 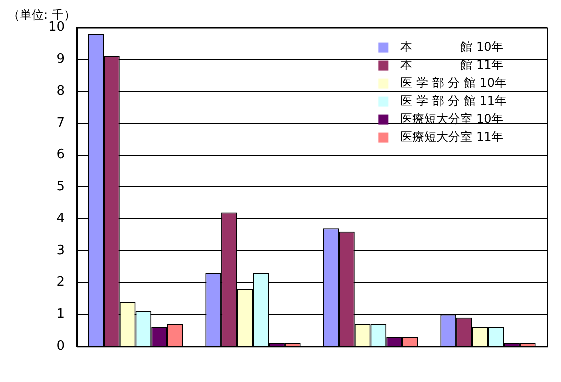 I want to click on legend-label: 医 学 部 分 館 11年, so click(x=453, y=101).